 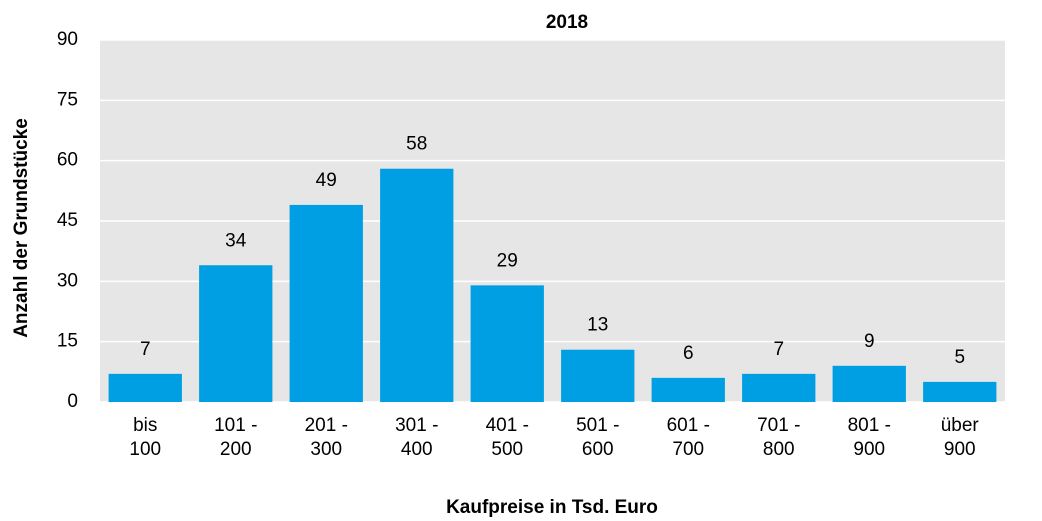 What do you see at coordinates (72, 401) in the screenshot?
I see `y-tick-label: 0` at bounding box center [72, 401].